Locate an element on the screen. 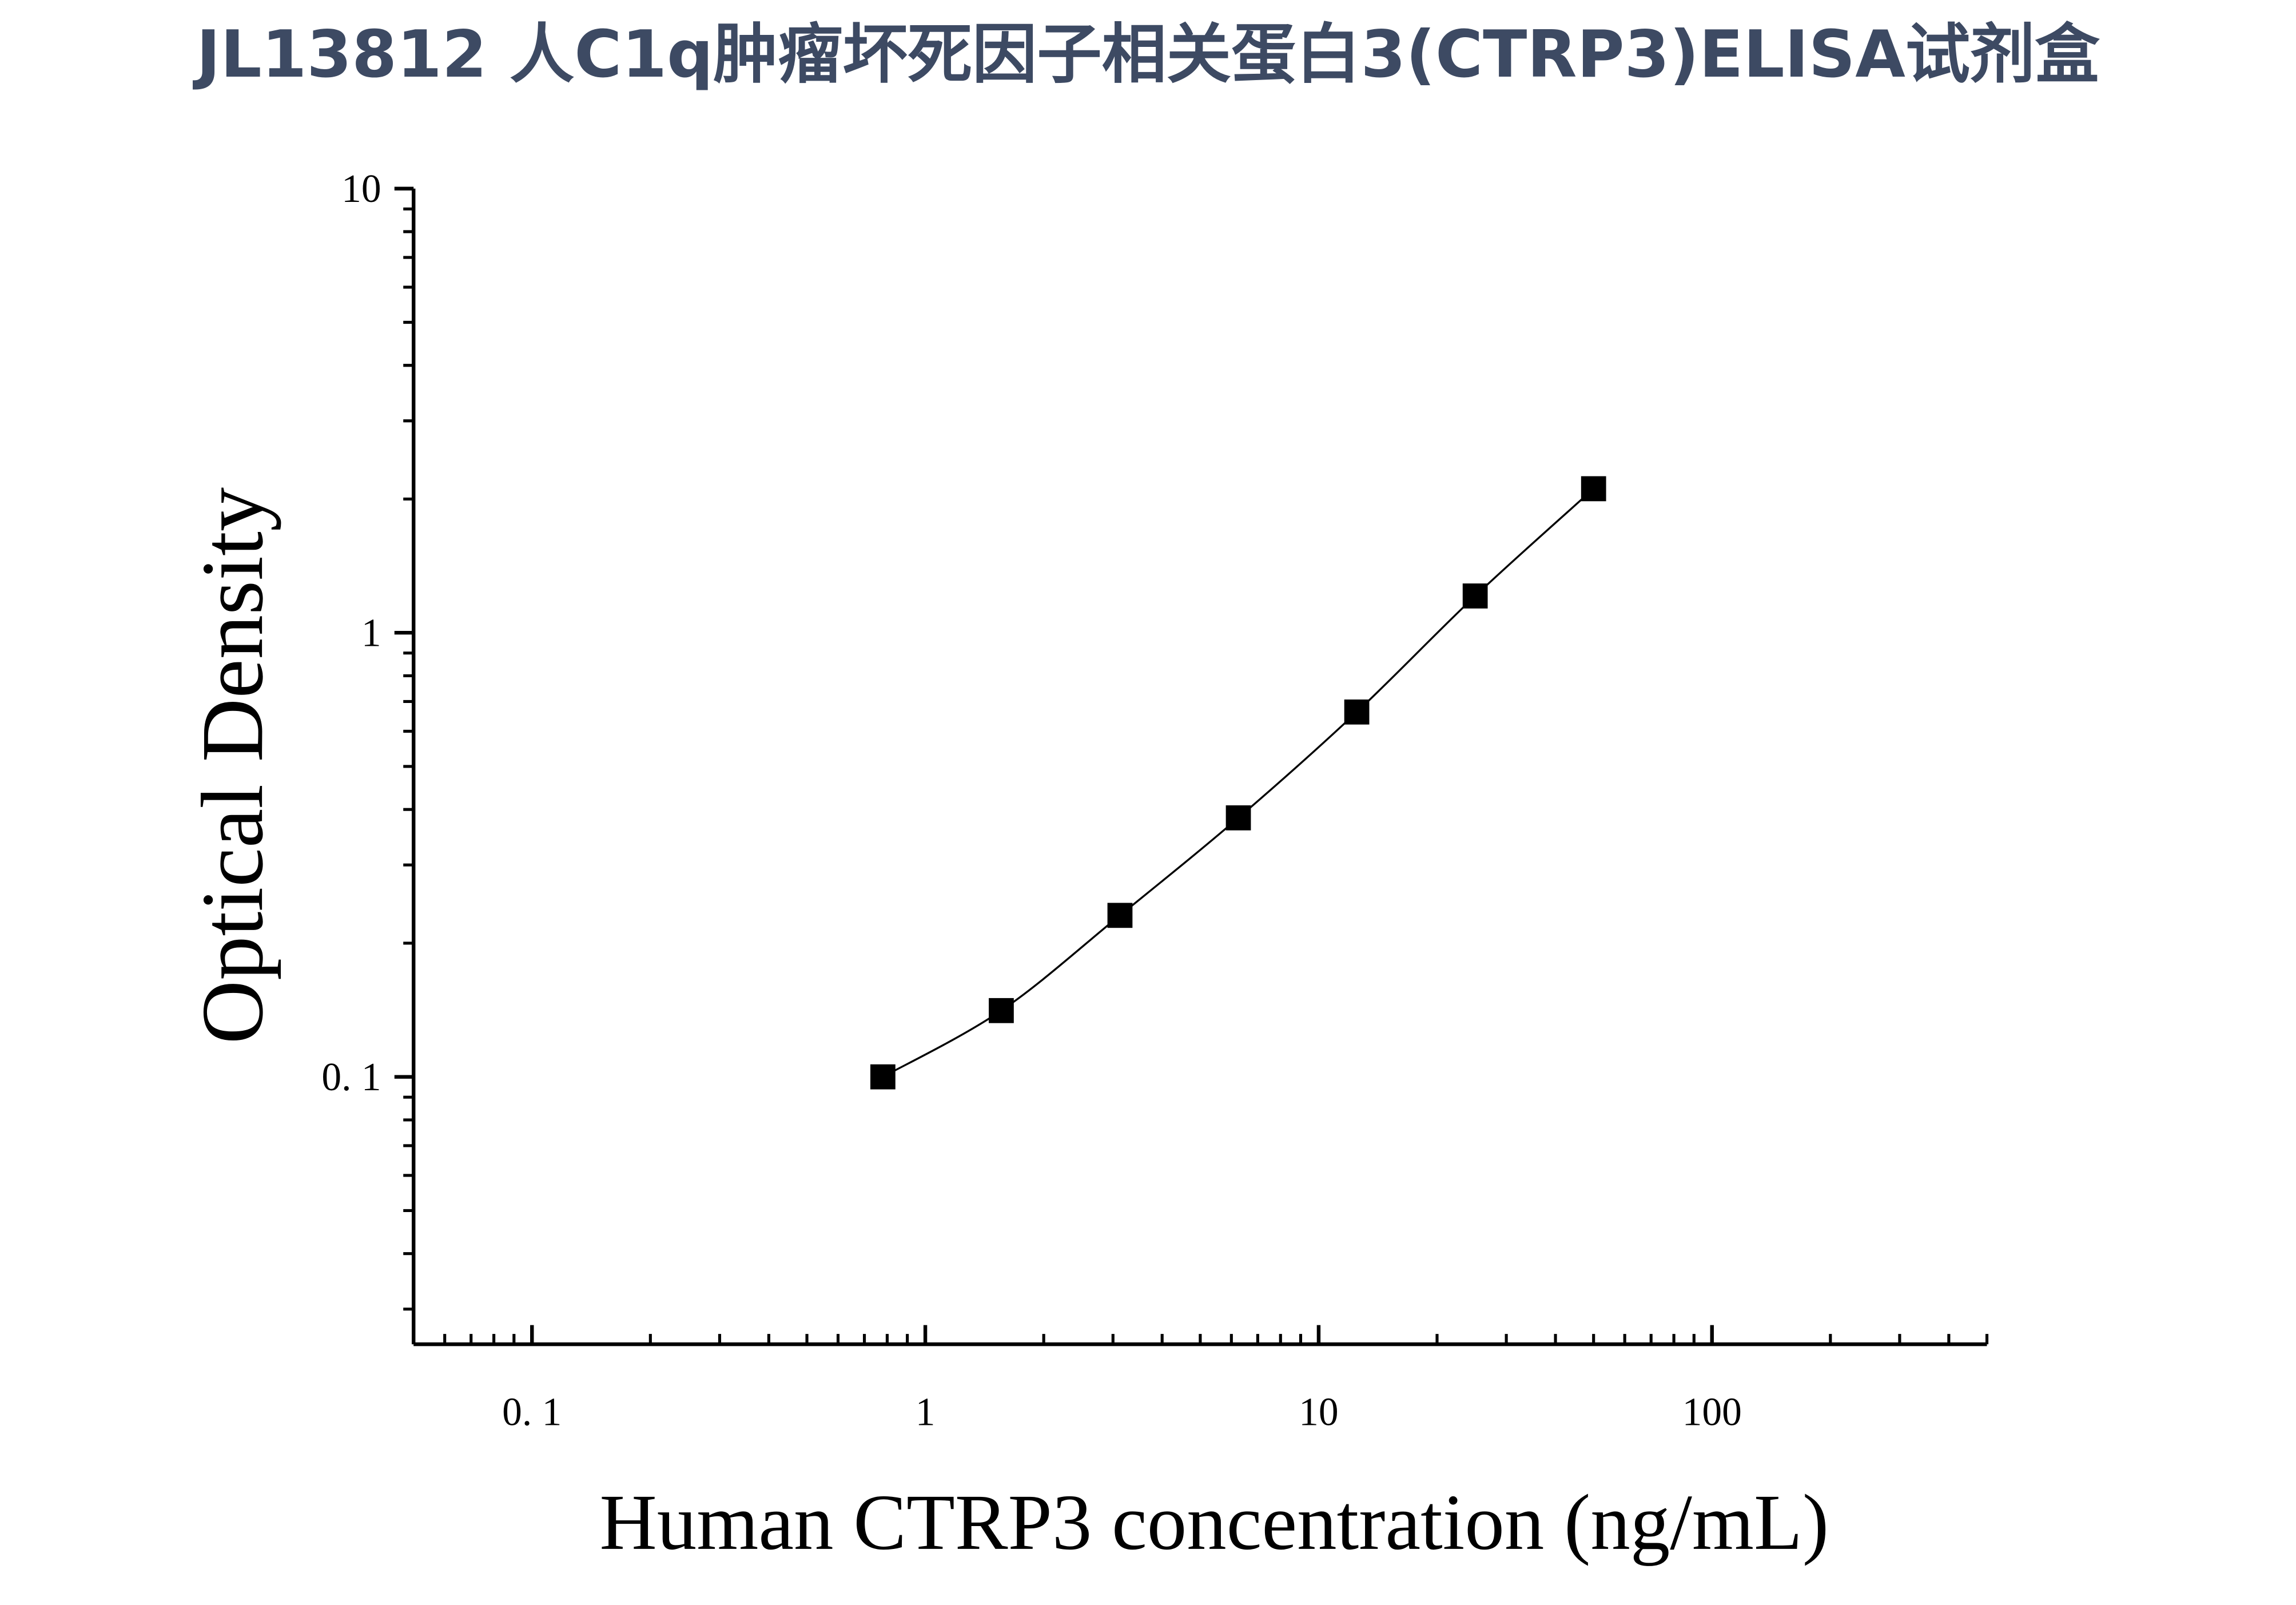 This screenshot has height=1605, width=2296. fit-line is located at coordinates (1238, 783).